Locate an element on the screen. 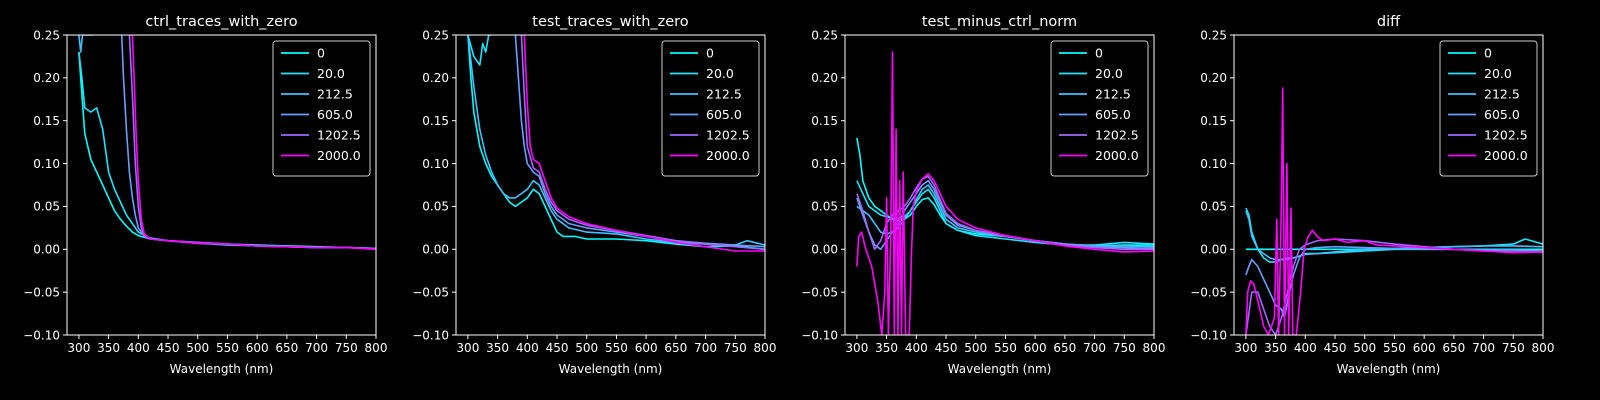 The image size is (1600, 400). chart-title: diff is located at coordinates (1389, 22).